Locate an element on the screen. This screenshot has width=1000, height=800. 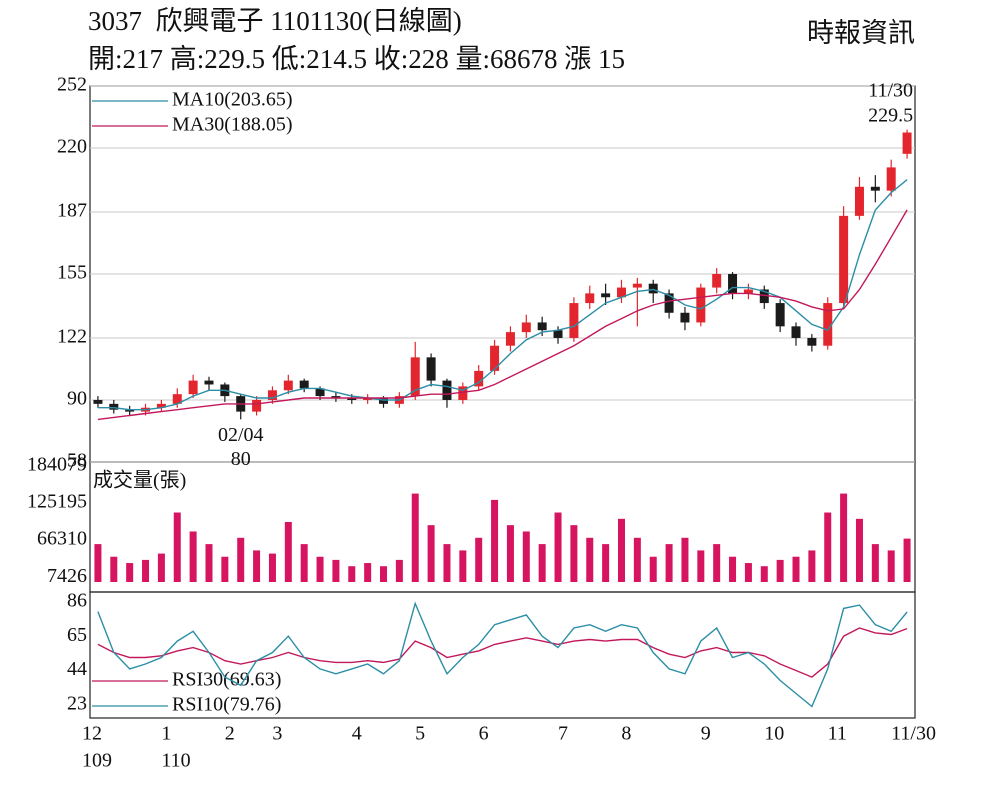
x-tick-label: 3 is located at coordinates (277, 734).